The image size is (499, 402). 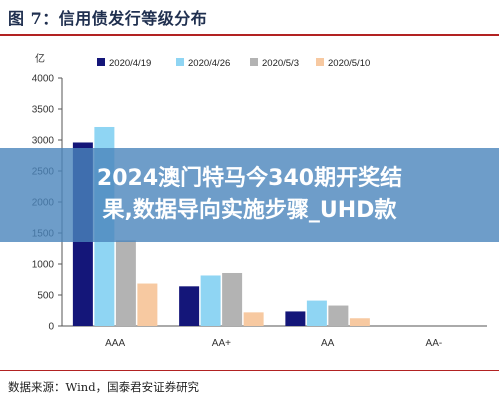 What do you see at coordinates (249, 210) in the screenshot?
I see `overlay-line-2: 果,数据导向实施步骤_UHD款` at bounding box center [249, 210].